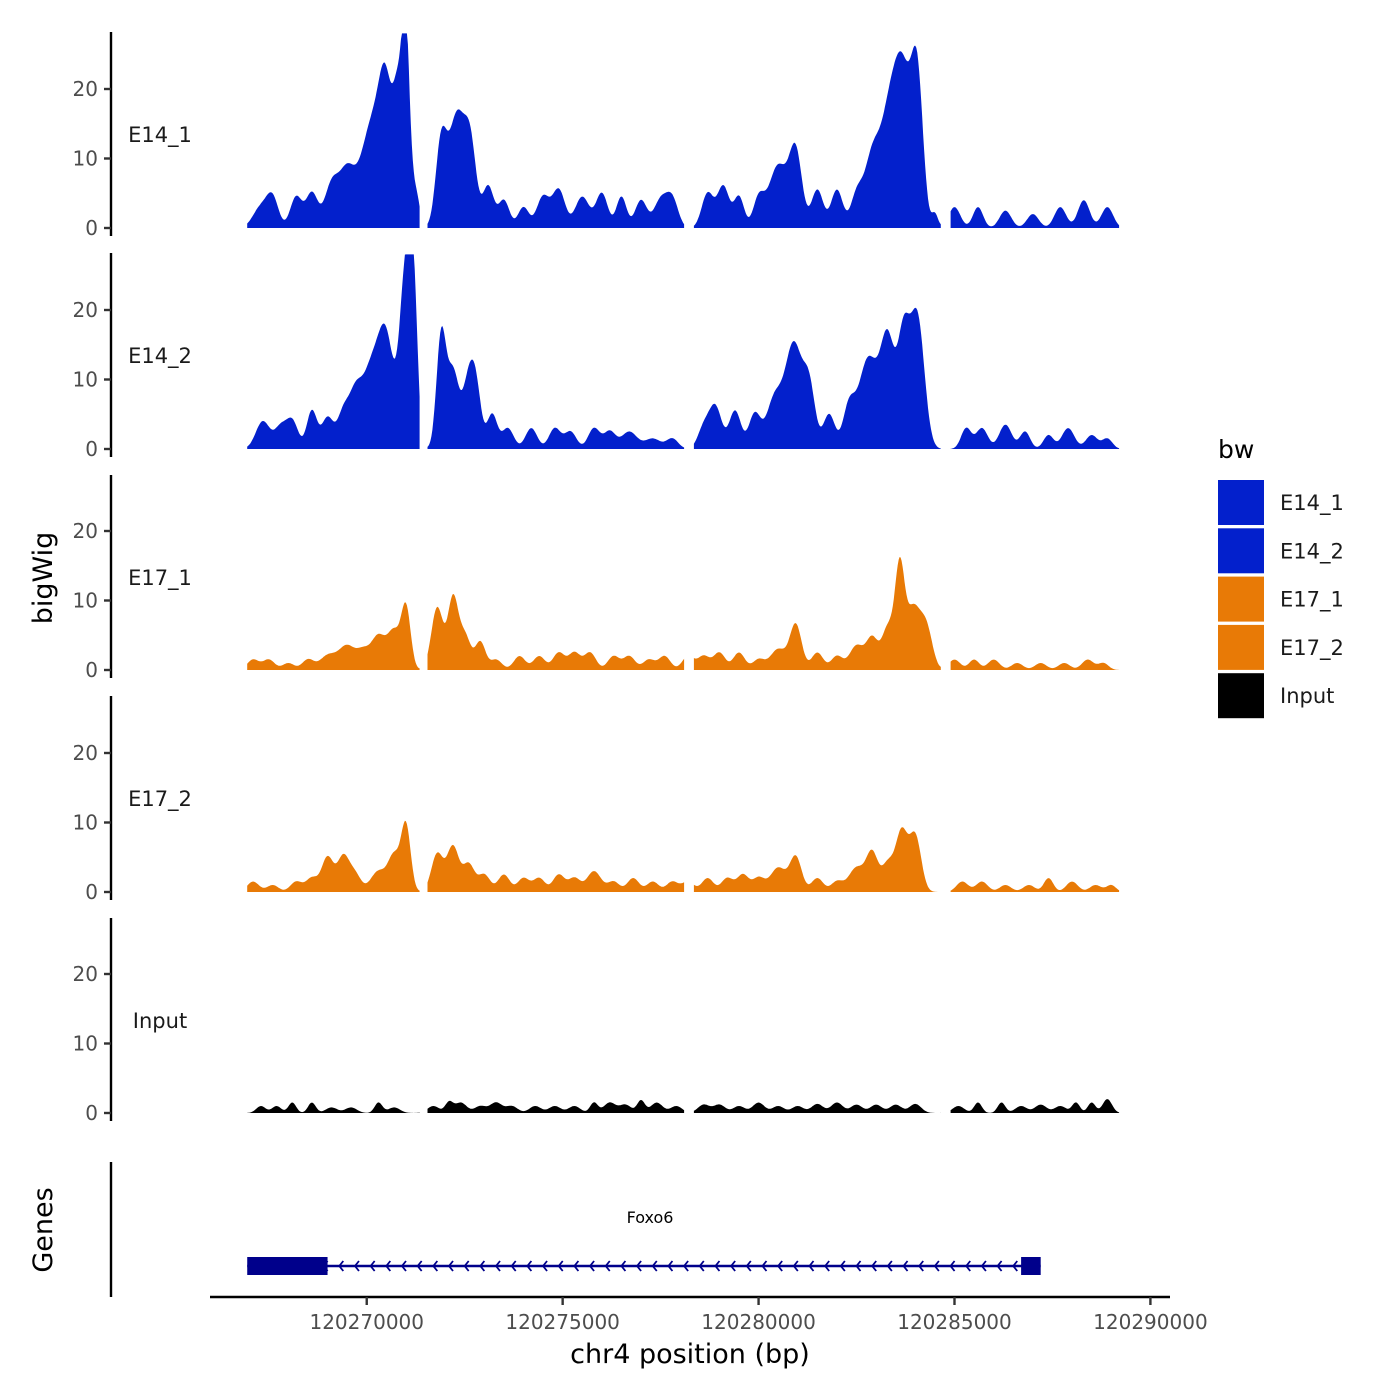  I want to click on legend-item: E17_1, so click(1281, 599).